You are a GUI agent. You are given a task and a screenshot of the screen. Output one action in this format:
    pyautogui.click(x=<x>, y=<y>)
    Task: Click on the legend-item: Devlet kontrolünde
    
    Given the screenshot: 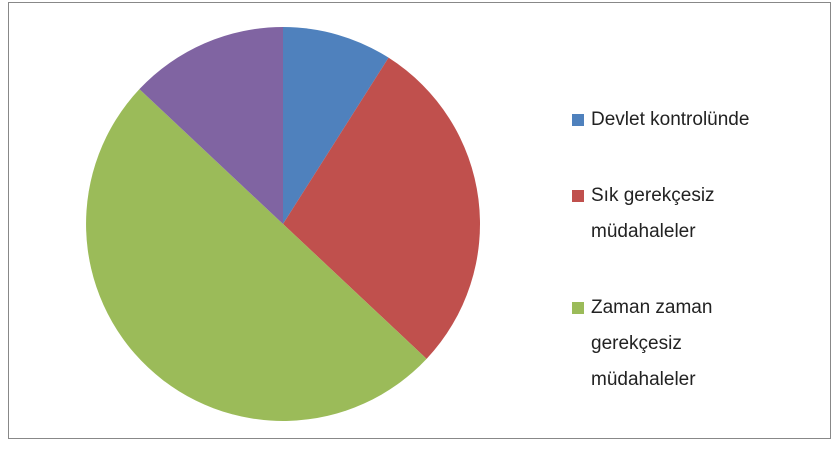 What is the action you would take?
    pyautogui.click(x=692, y=120)
    